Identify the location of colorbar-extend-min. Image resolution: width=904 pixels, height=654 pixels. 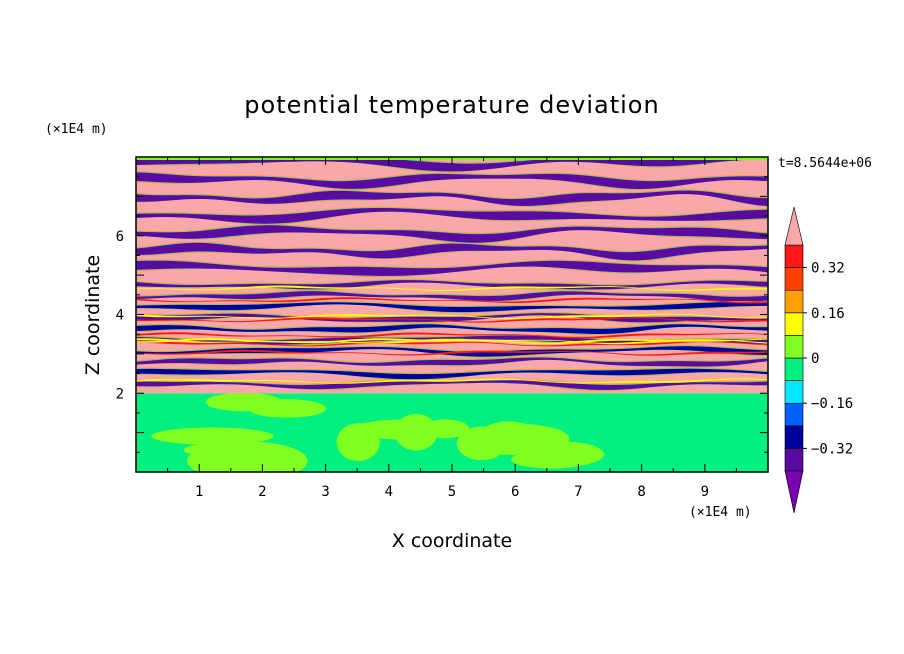
(794, 492).